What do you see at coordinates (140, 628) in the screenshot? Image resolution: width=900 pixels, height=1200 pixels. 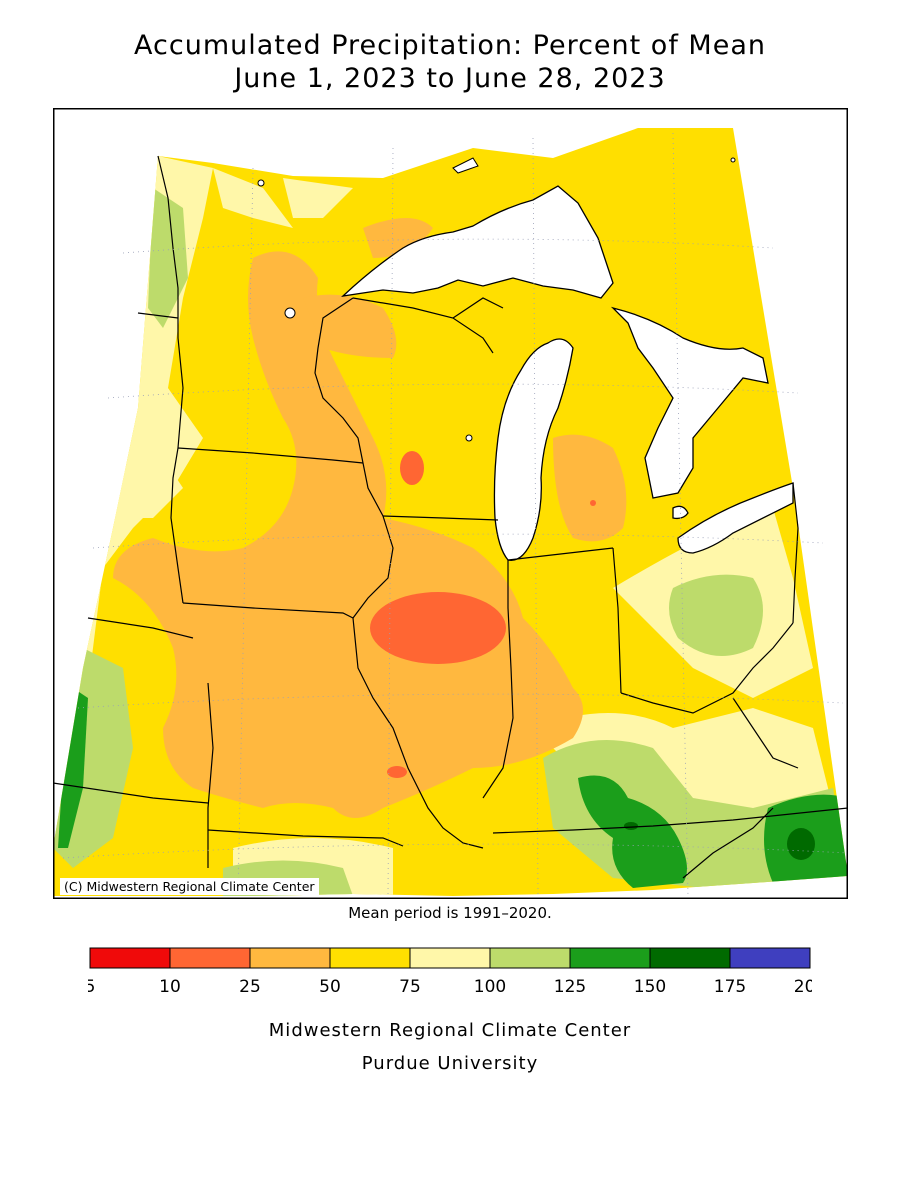 I see `border-ne-sd` at bounding box center [140, 628].